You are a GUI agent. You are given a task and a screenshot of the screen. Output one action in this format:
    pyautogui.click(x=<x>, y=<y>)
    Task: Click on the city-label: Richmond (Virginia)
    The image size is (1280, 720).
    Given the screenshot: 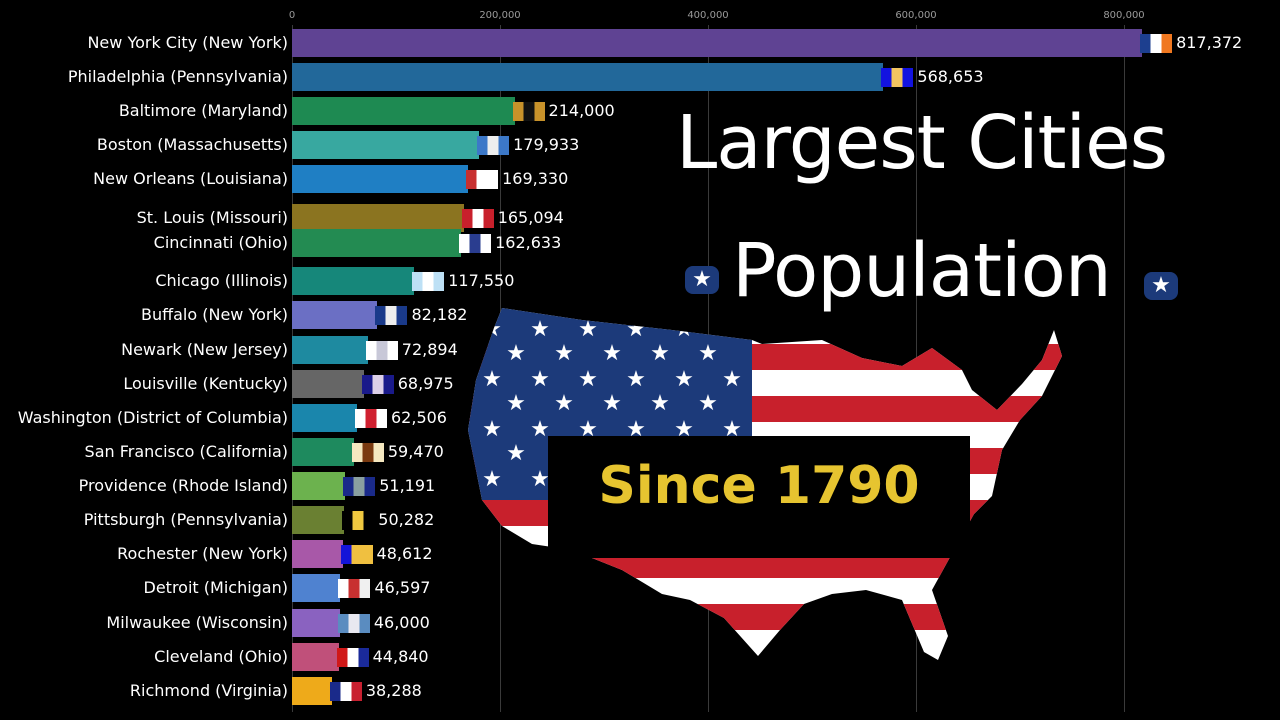 What is the action you would take?
    pyautogui.click(x=208, y=690)
    